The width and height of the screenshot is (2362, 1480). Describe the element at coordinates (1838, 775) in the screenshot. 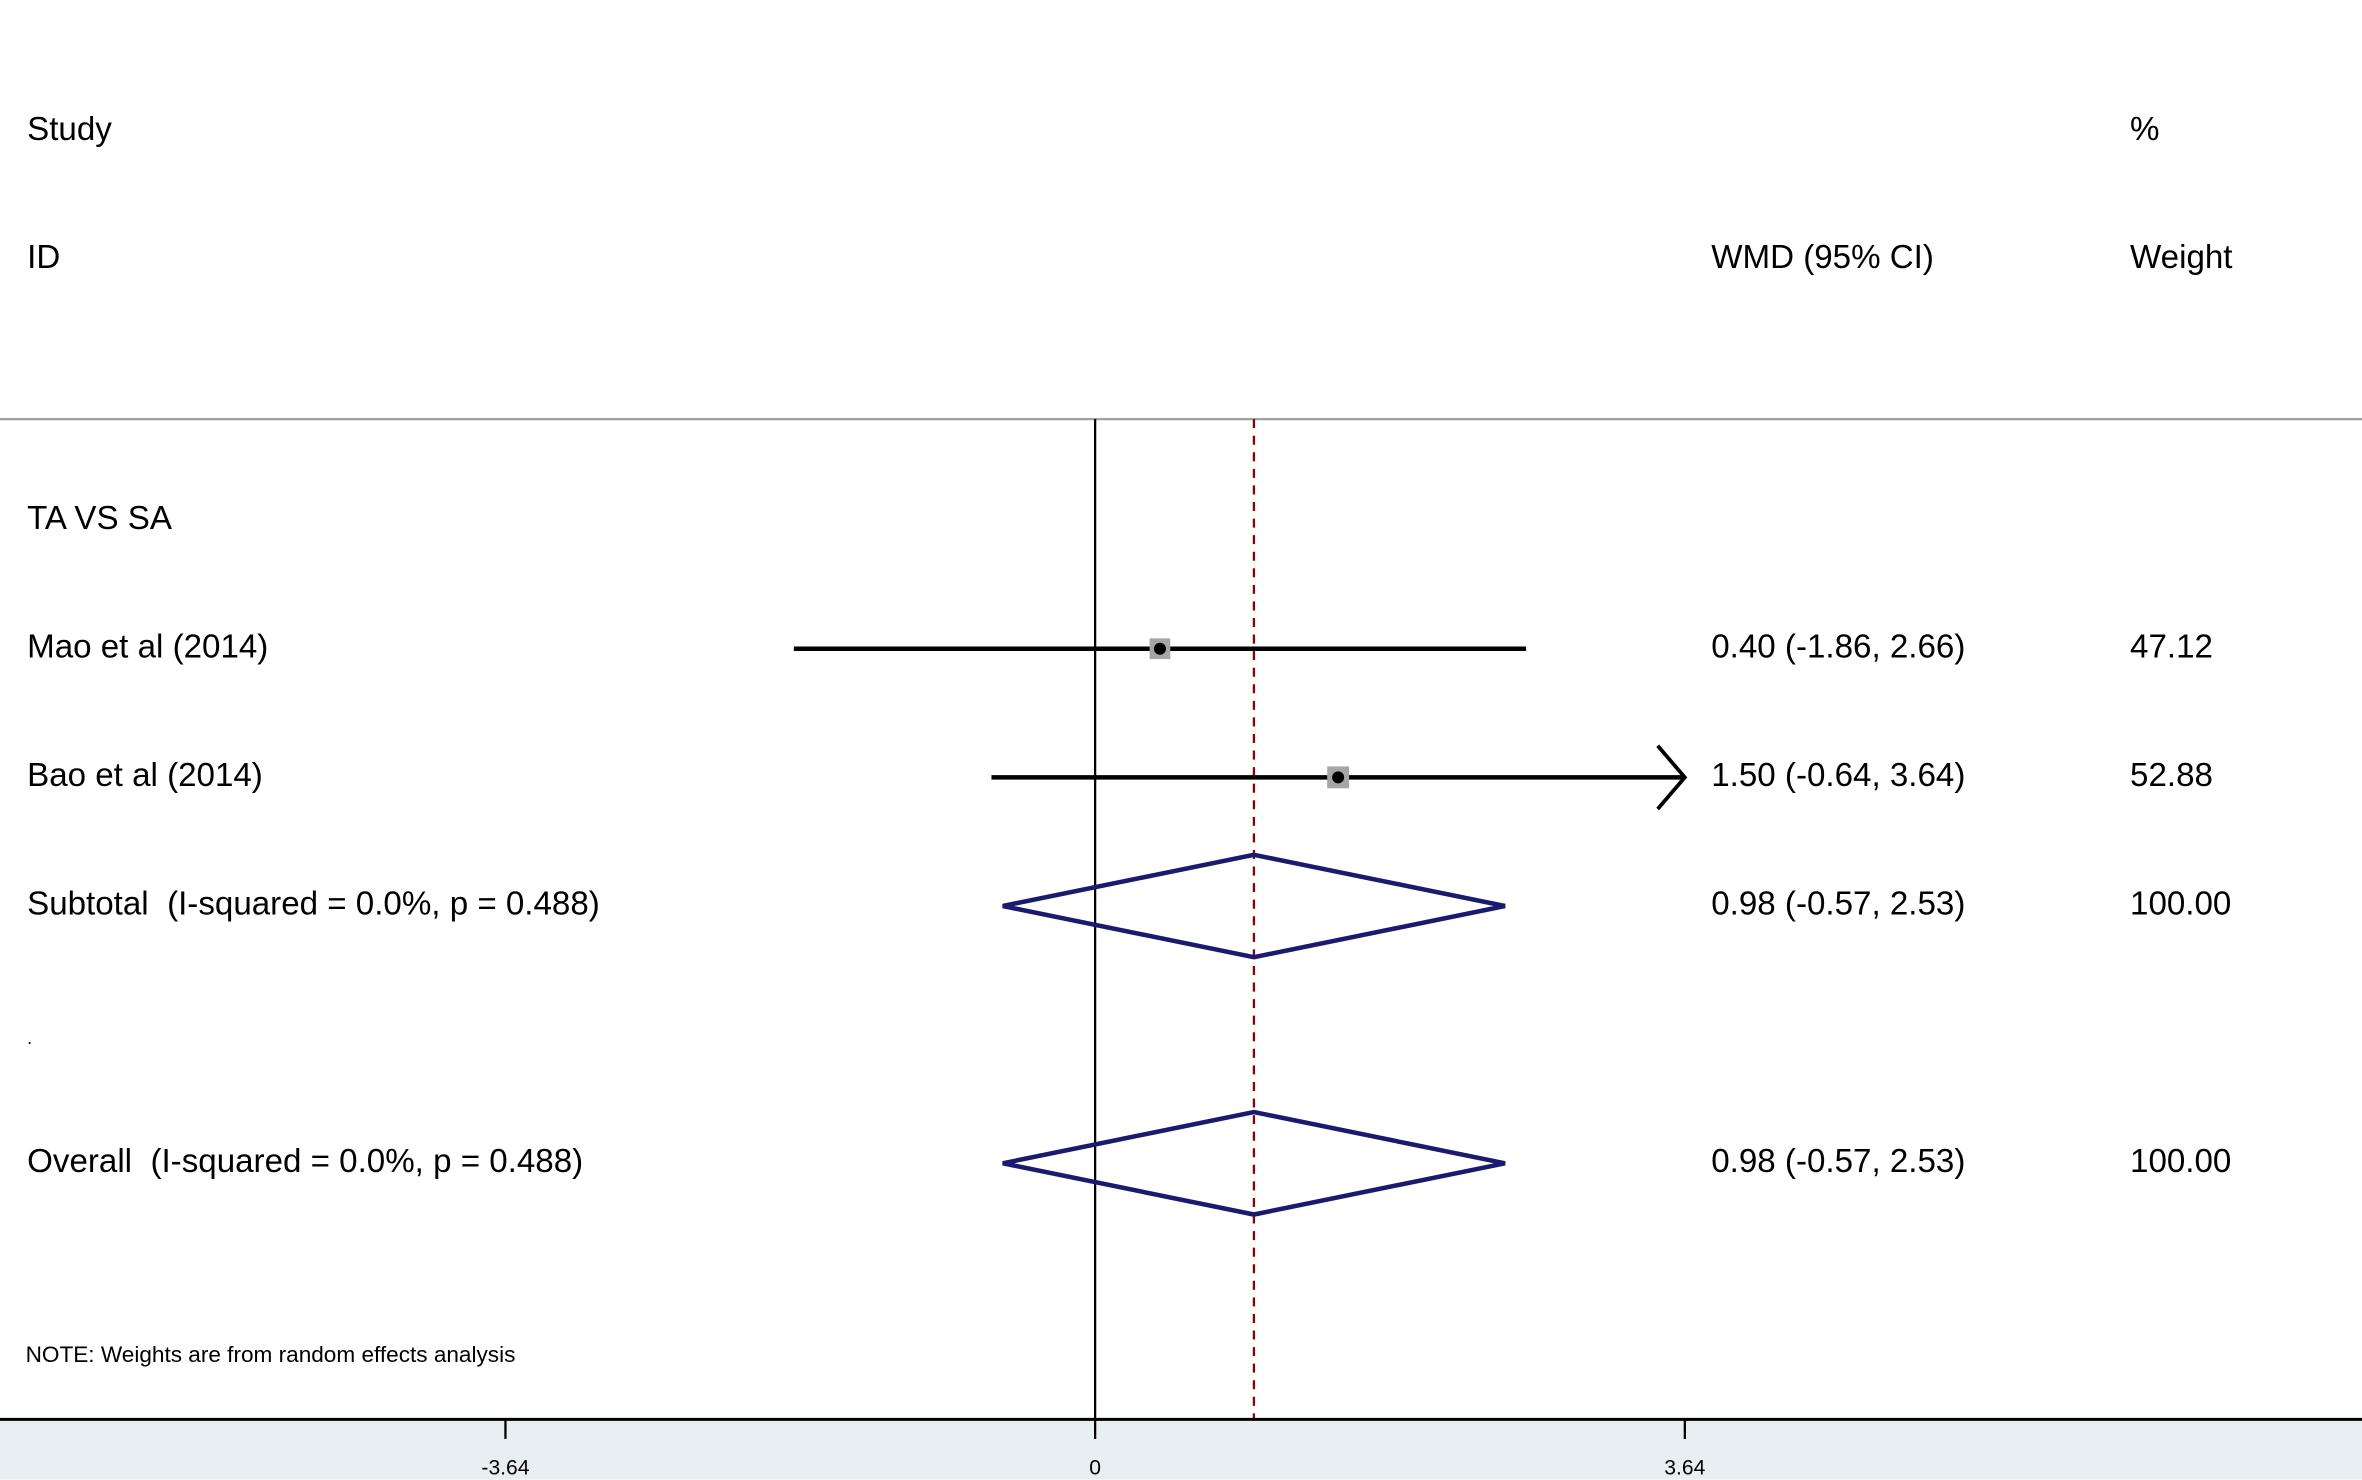

I see `effect-label: 1.50 (-0.64, 3.64)` at that location.